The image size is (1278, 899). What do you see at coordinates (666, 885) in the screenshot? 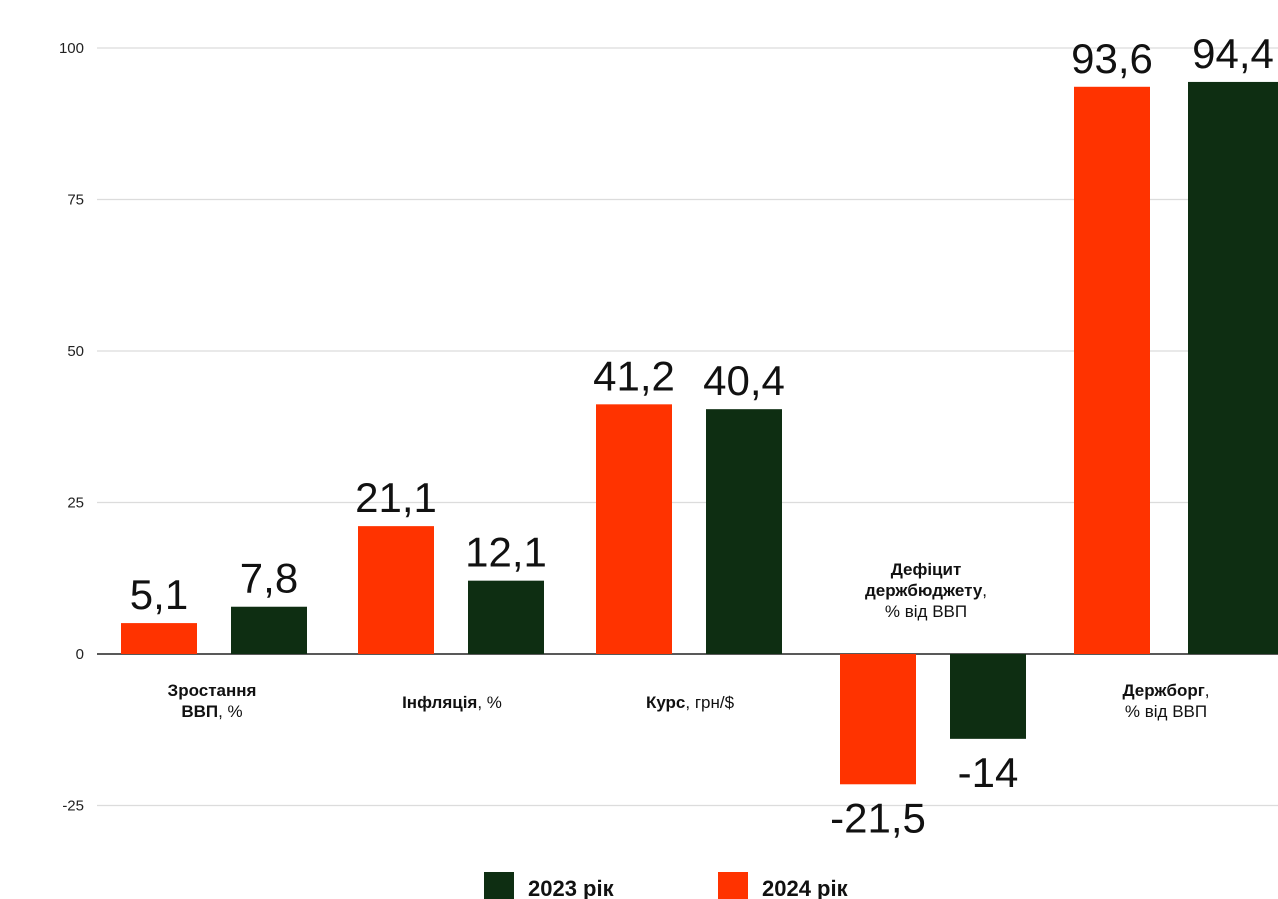
I see `legend: 2023 рік 2024 рік` at bounding box center [666, 885].